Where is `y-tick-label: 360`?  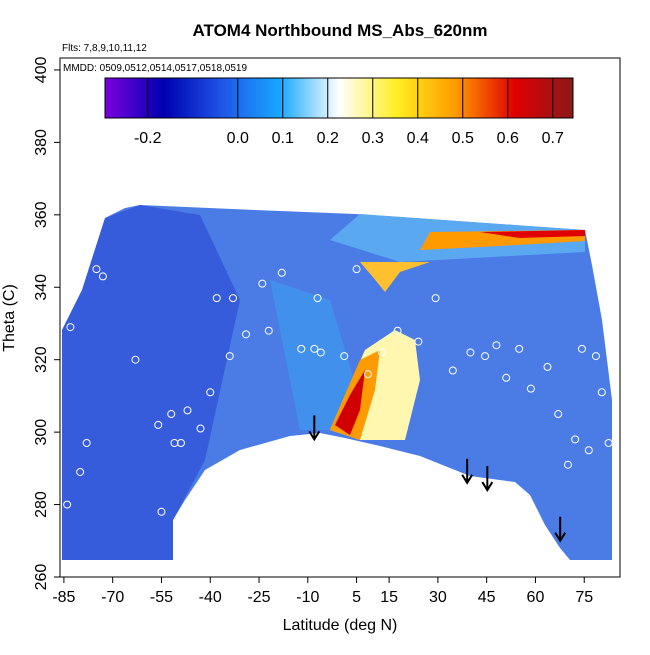 y-tick-label: 360 is located at coordinates (41, 214).